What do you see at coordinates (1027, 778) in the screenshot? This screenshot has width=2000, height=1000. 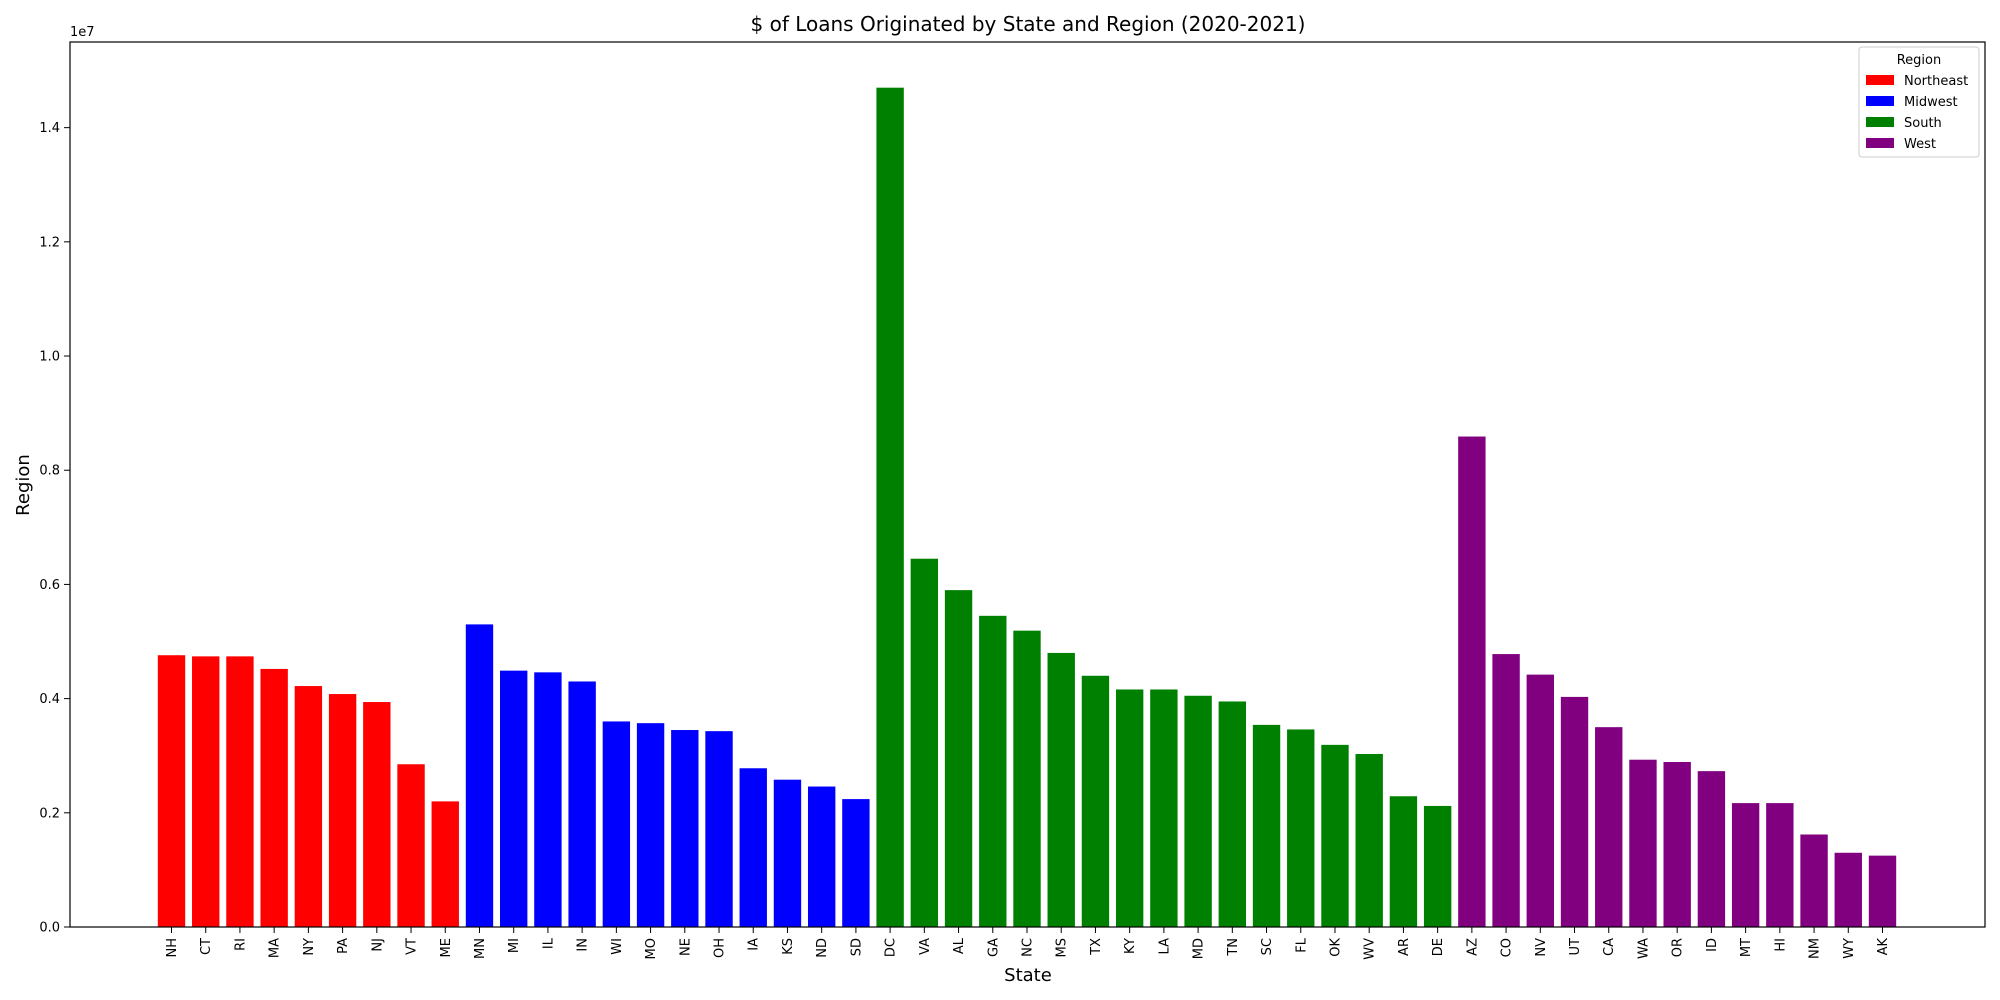 I see `bar-nc` at bounding box center [1027, 778].